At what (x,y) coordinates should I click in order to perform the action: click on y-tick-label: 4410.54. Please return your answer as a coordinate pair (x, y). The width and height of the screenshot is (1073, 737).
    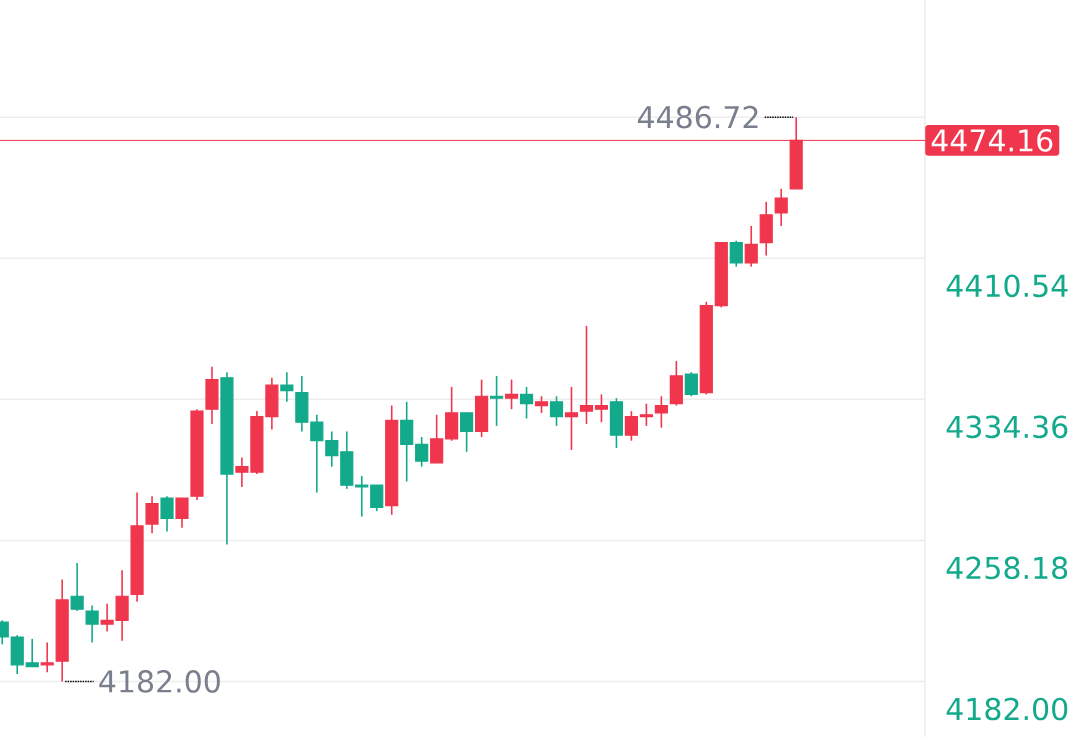
    Looking at the image, I should click on (1007, 286).